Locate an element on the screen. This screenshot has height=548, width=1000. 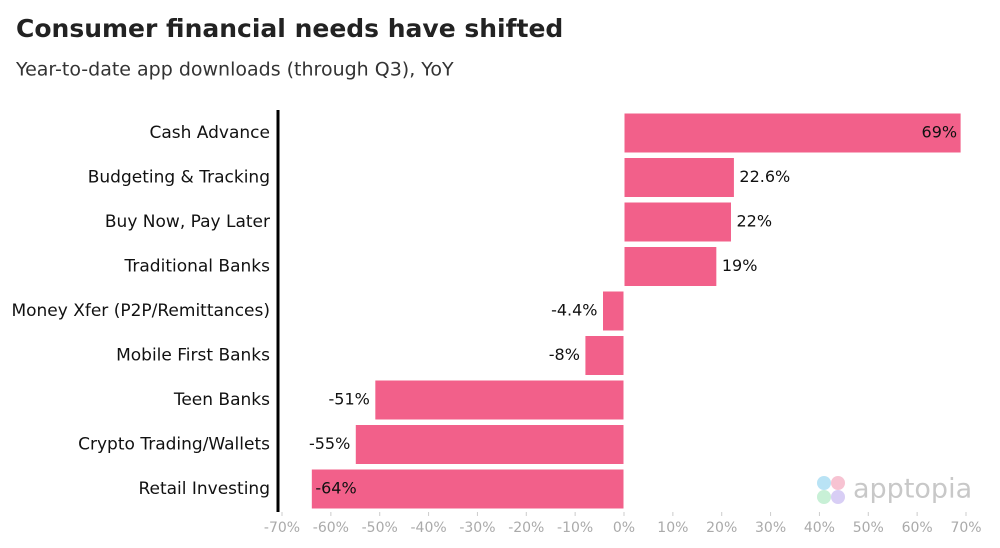
x-tick-label: 20% is located at coordinates (721, 528).